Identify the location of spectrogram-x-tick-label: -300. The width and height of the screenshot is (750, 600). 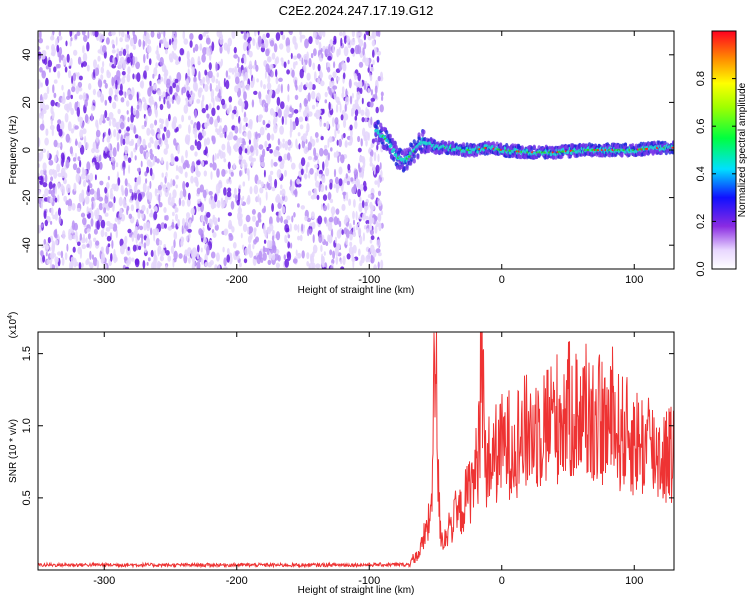
(104, 280).